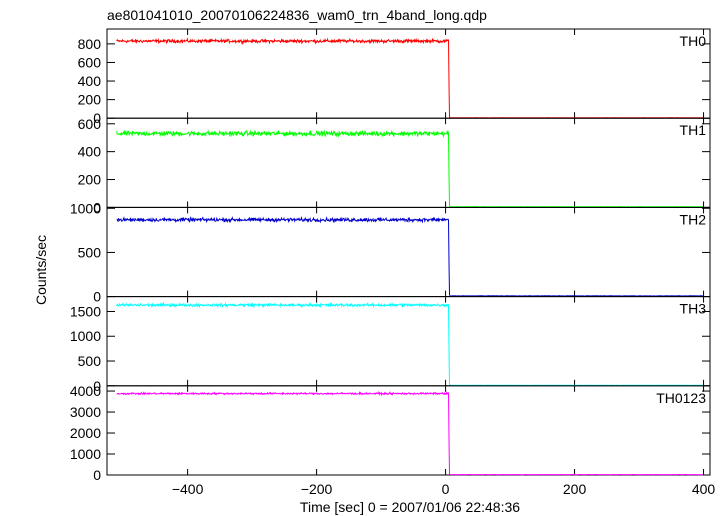 The image size is (724, 516). Describe the element at coordinates (693, 219) in the screenshot. I see `panel-label-TH2: TH2` at that location.